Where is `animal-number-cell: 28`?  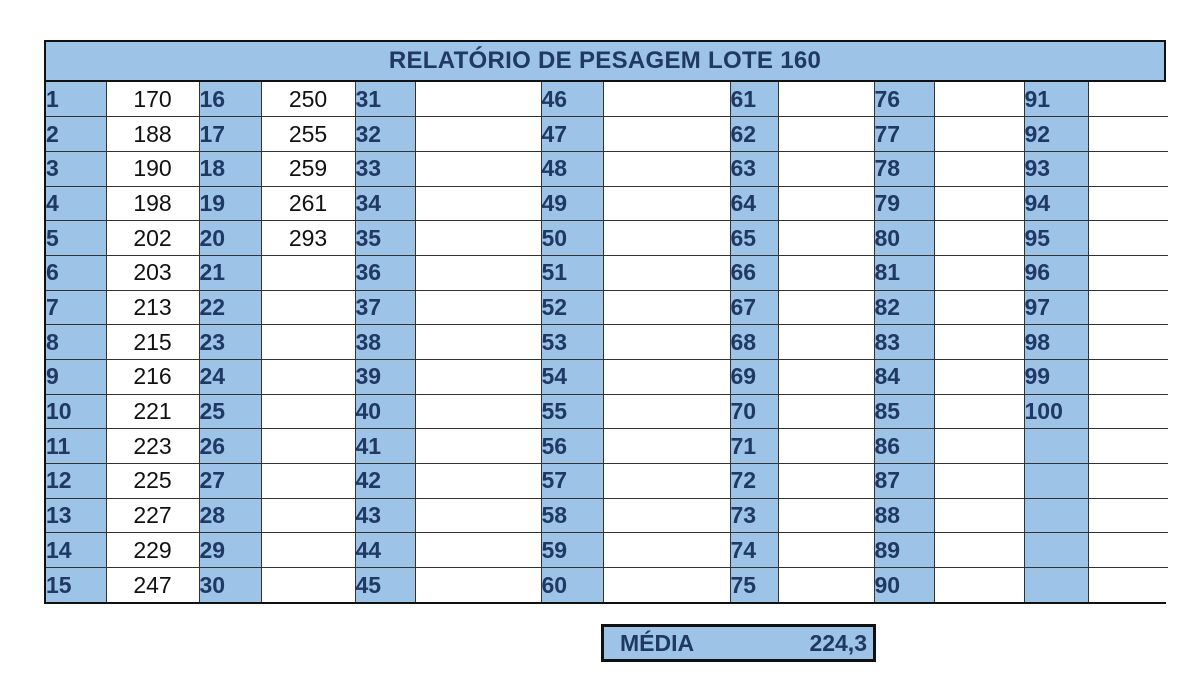
animal-number-cell: 28 is located at coordinates (230, 515).